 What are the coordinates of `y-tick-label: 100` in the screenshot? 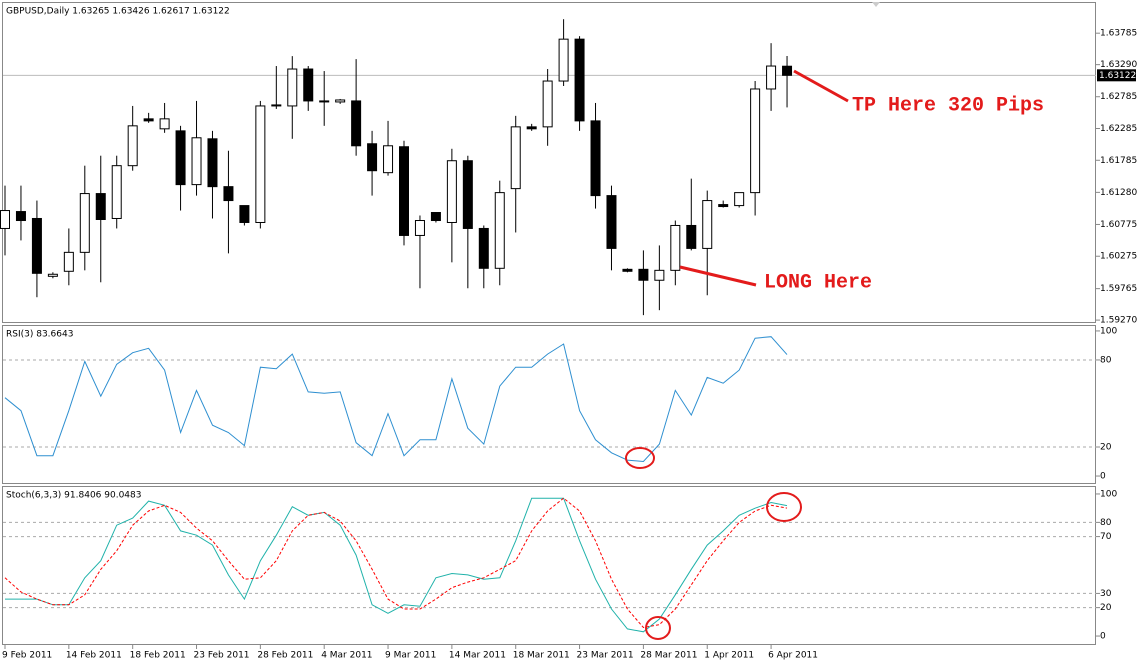 It's located at (1108, 494).